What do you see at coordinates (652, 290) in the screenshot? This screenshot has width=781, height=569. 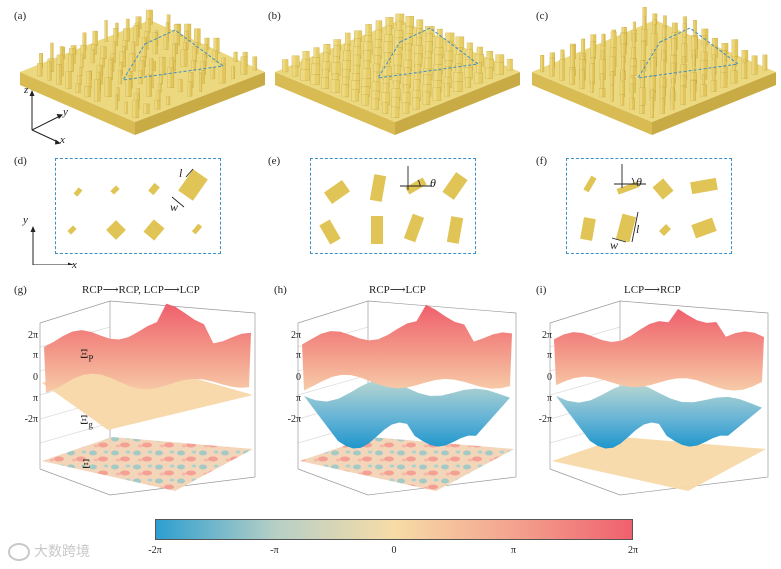 I see `title-i: LCP⟶RCP` at bounding box center [652, 290].